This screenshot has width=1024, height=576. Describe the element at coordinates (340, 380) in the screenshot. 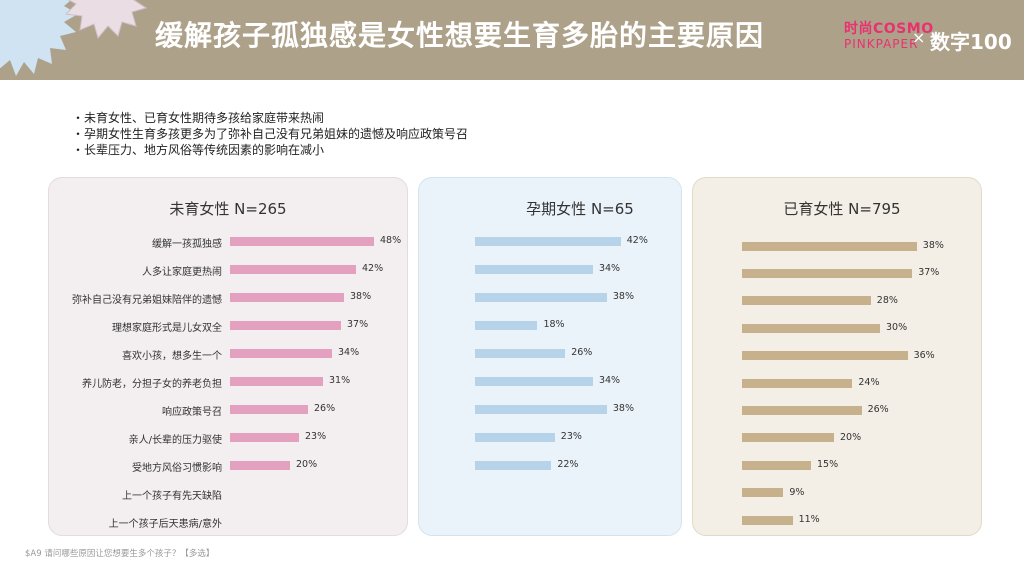

I see `value-label: 31%` at that location.